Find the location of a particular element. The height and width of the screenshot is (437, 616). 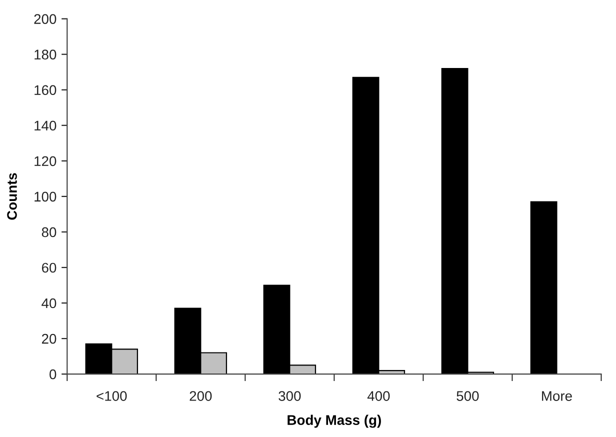

y-tick-label: 80 is located at coordinates (49, 232).